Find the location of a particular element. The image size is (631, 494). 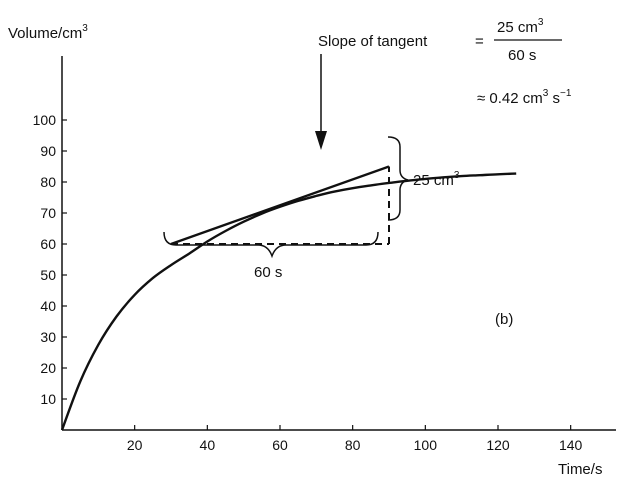

y-axis-ticks: 10 20 30 40 50 60 70 80 90 100 is located at coordinates (50, 259).